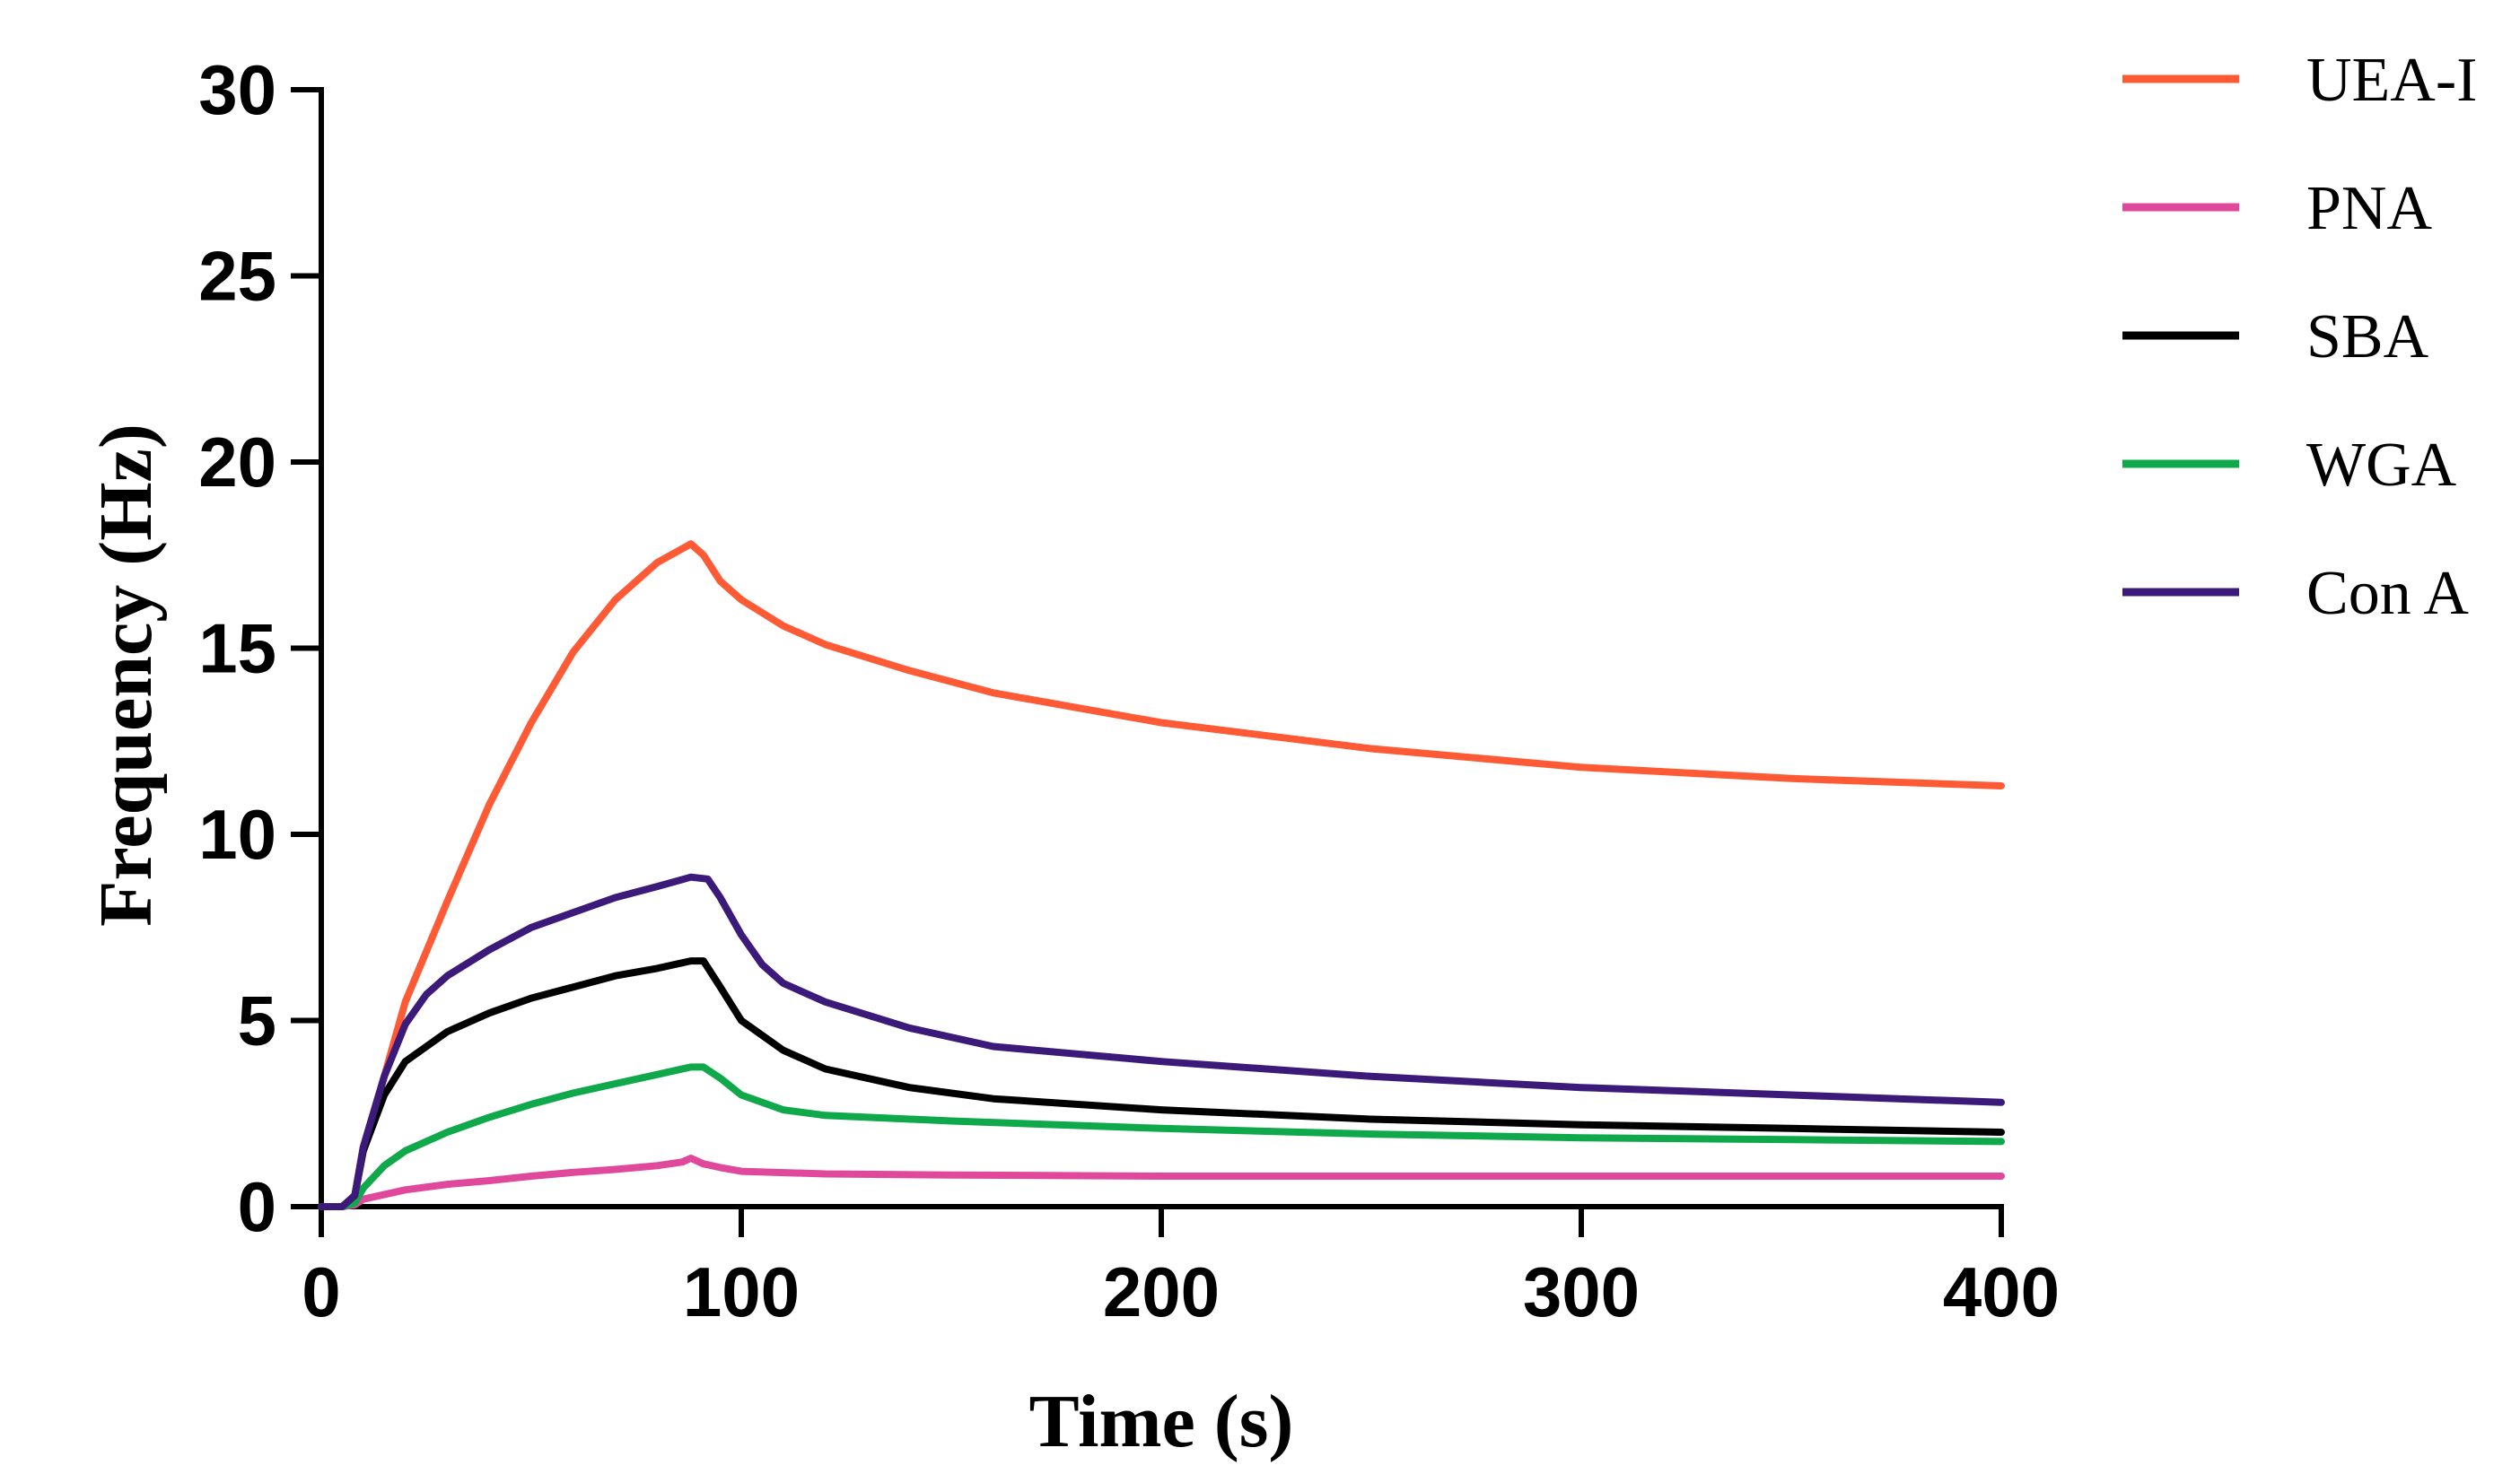 The width and height of the screenshot is (2520, 1474). Describe the element at coordinates (126, 675) in the screenshot. I see `y-axis-title: Frequency (Hz)` at that location.